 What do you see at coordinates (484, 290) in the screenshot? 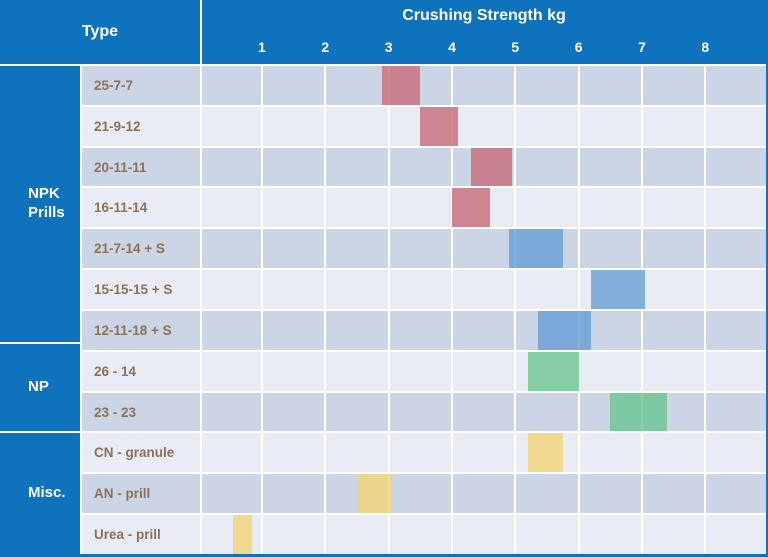
I see `plot-row-15-15-15-s` at bounding box center [484, 290].